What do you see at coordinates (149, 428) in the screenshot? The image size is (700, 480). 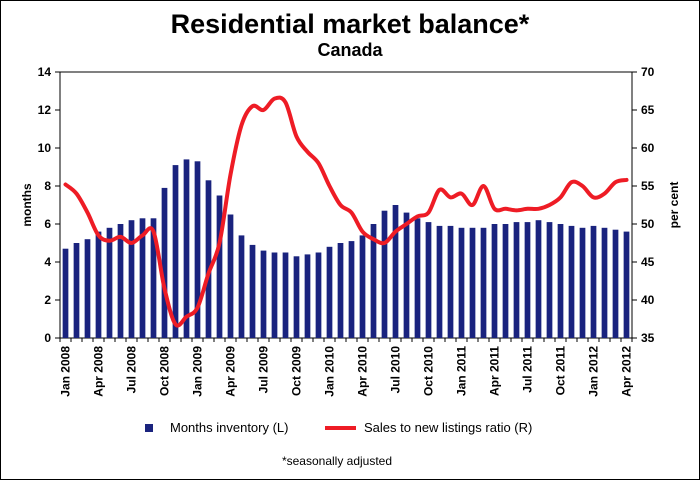 I see `legend-bar-swatch` at bounding box center [149, 428].